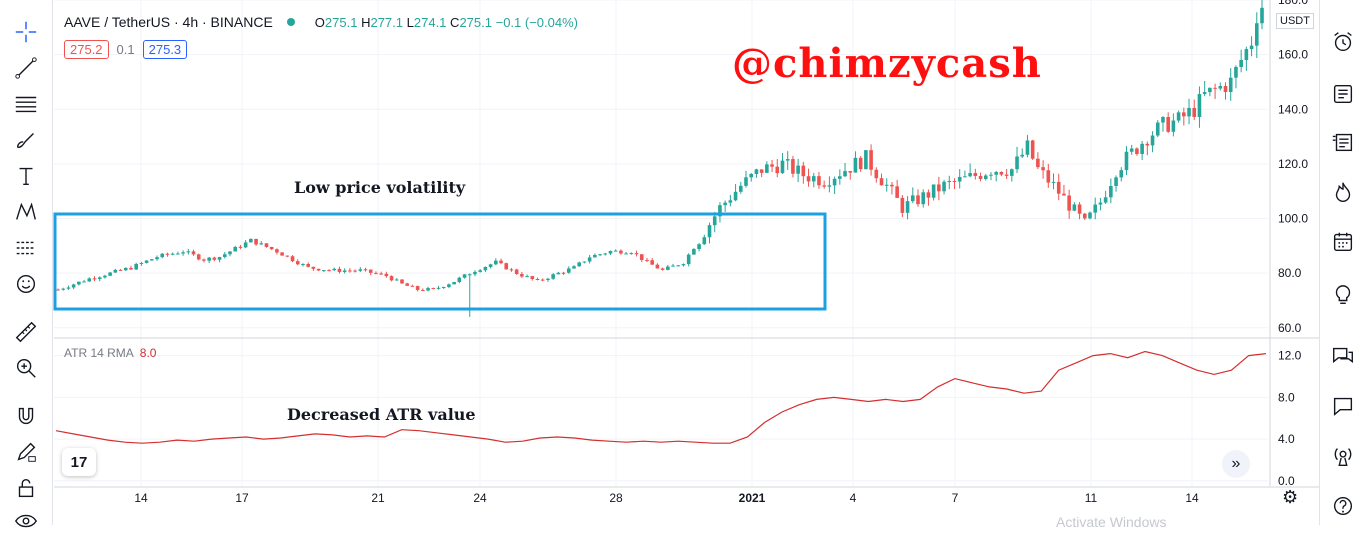 The width and height of the screenshot is (1366, 537). What do you see at coordinates (1343, 356) in the screenshot?
I see `chat-icon` at bounding box center [1343, 356].